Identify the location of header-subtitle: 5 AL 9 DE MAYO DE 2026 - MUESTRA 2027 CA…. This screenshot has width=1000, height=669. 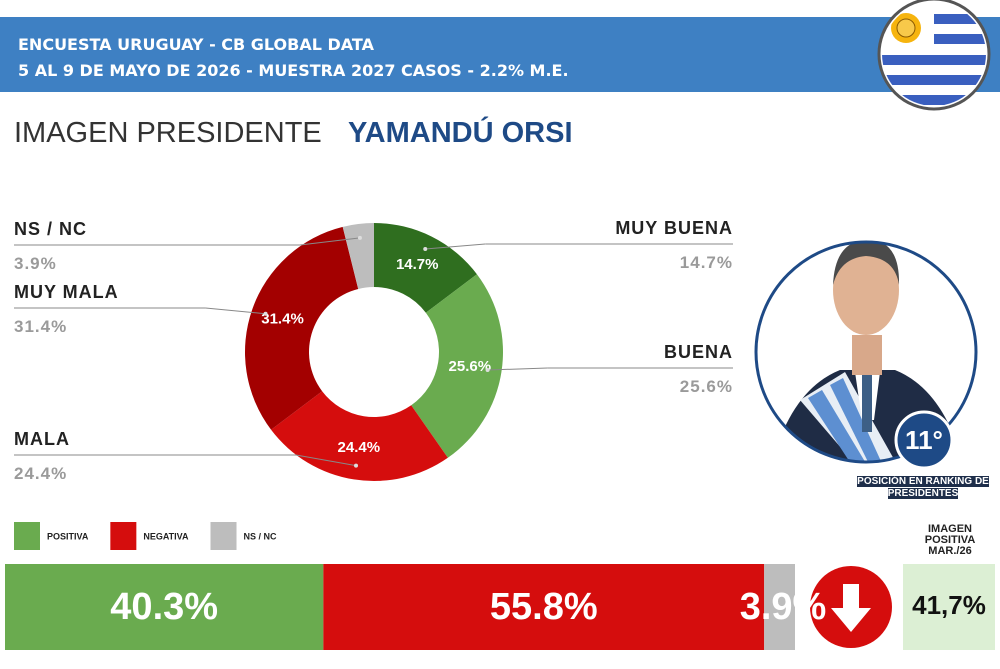
(293, 70).